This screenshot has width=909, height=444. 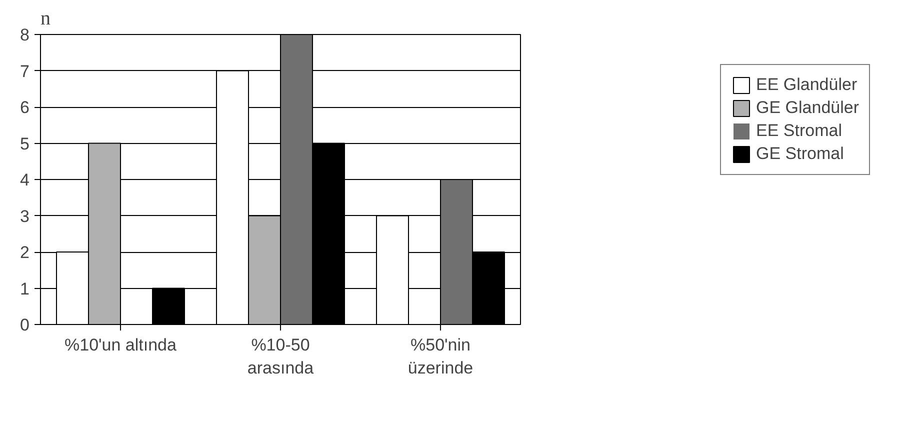 What do you see at coordinates (807, 108) in the screenshot?
I see `legend-label: GE Glandüler` at bounding box center [807, 108].